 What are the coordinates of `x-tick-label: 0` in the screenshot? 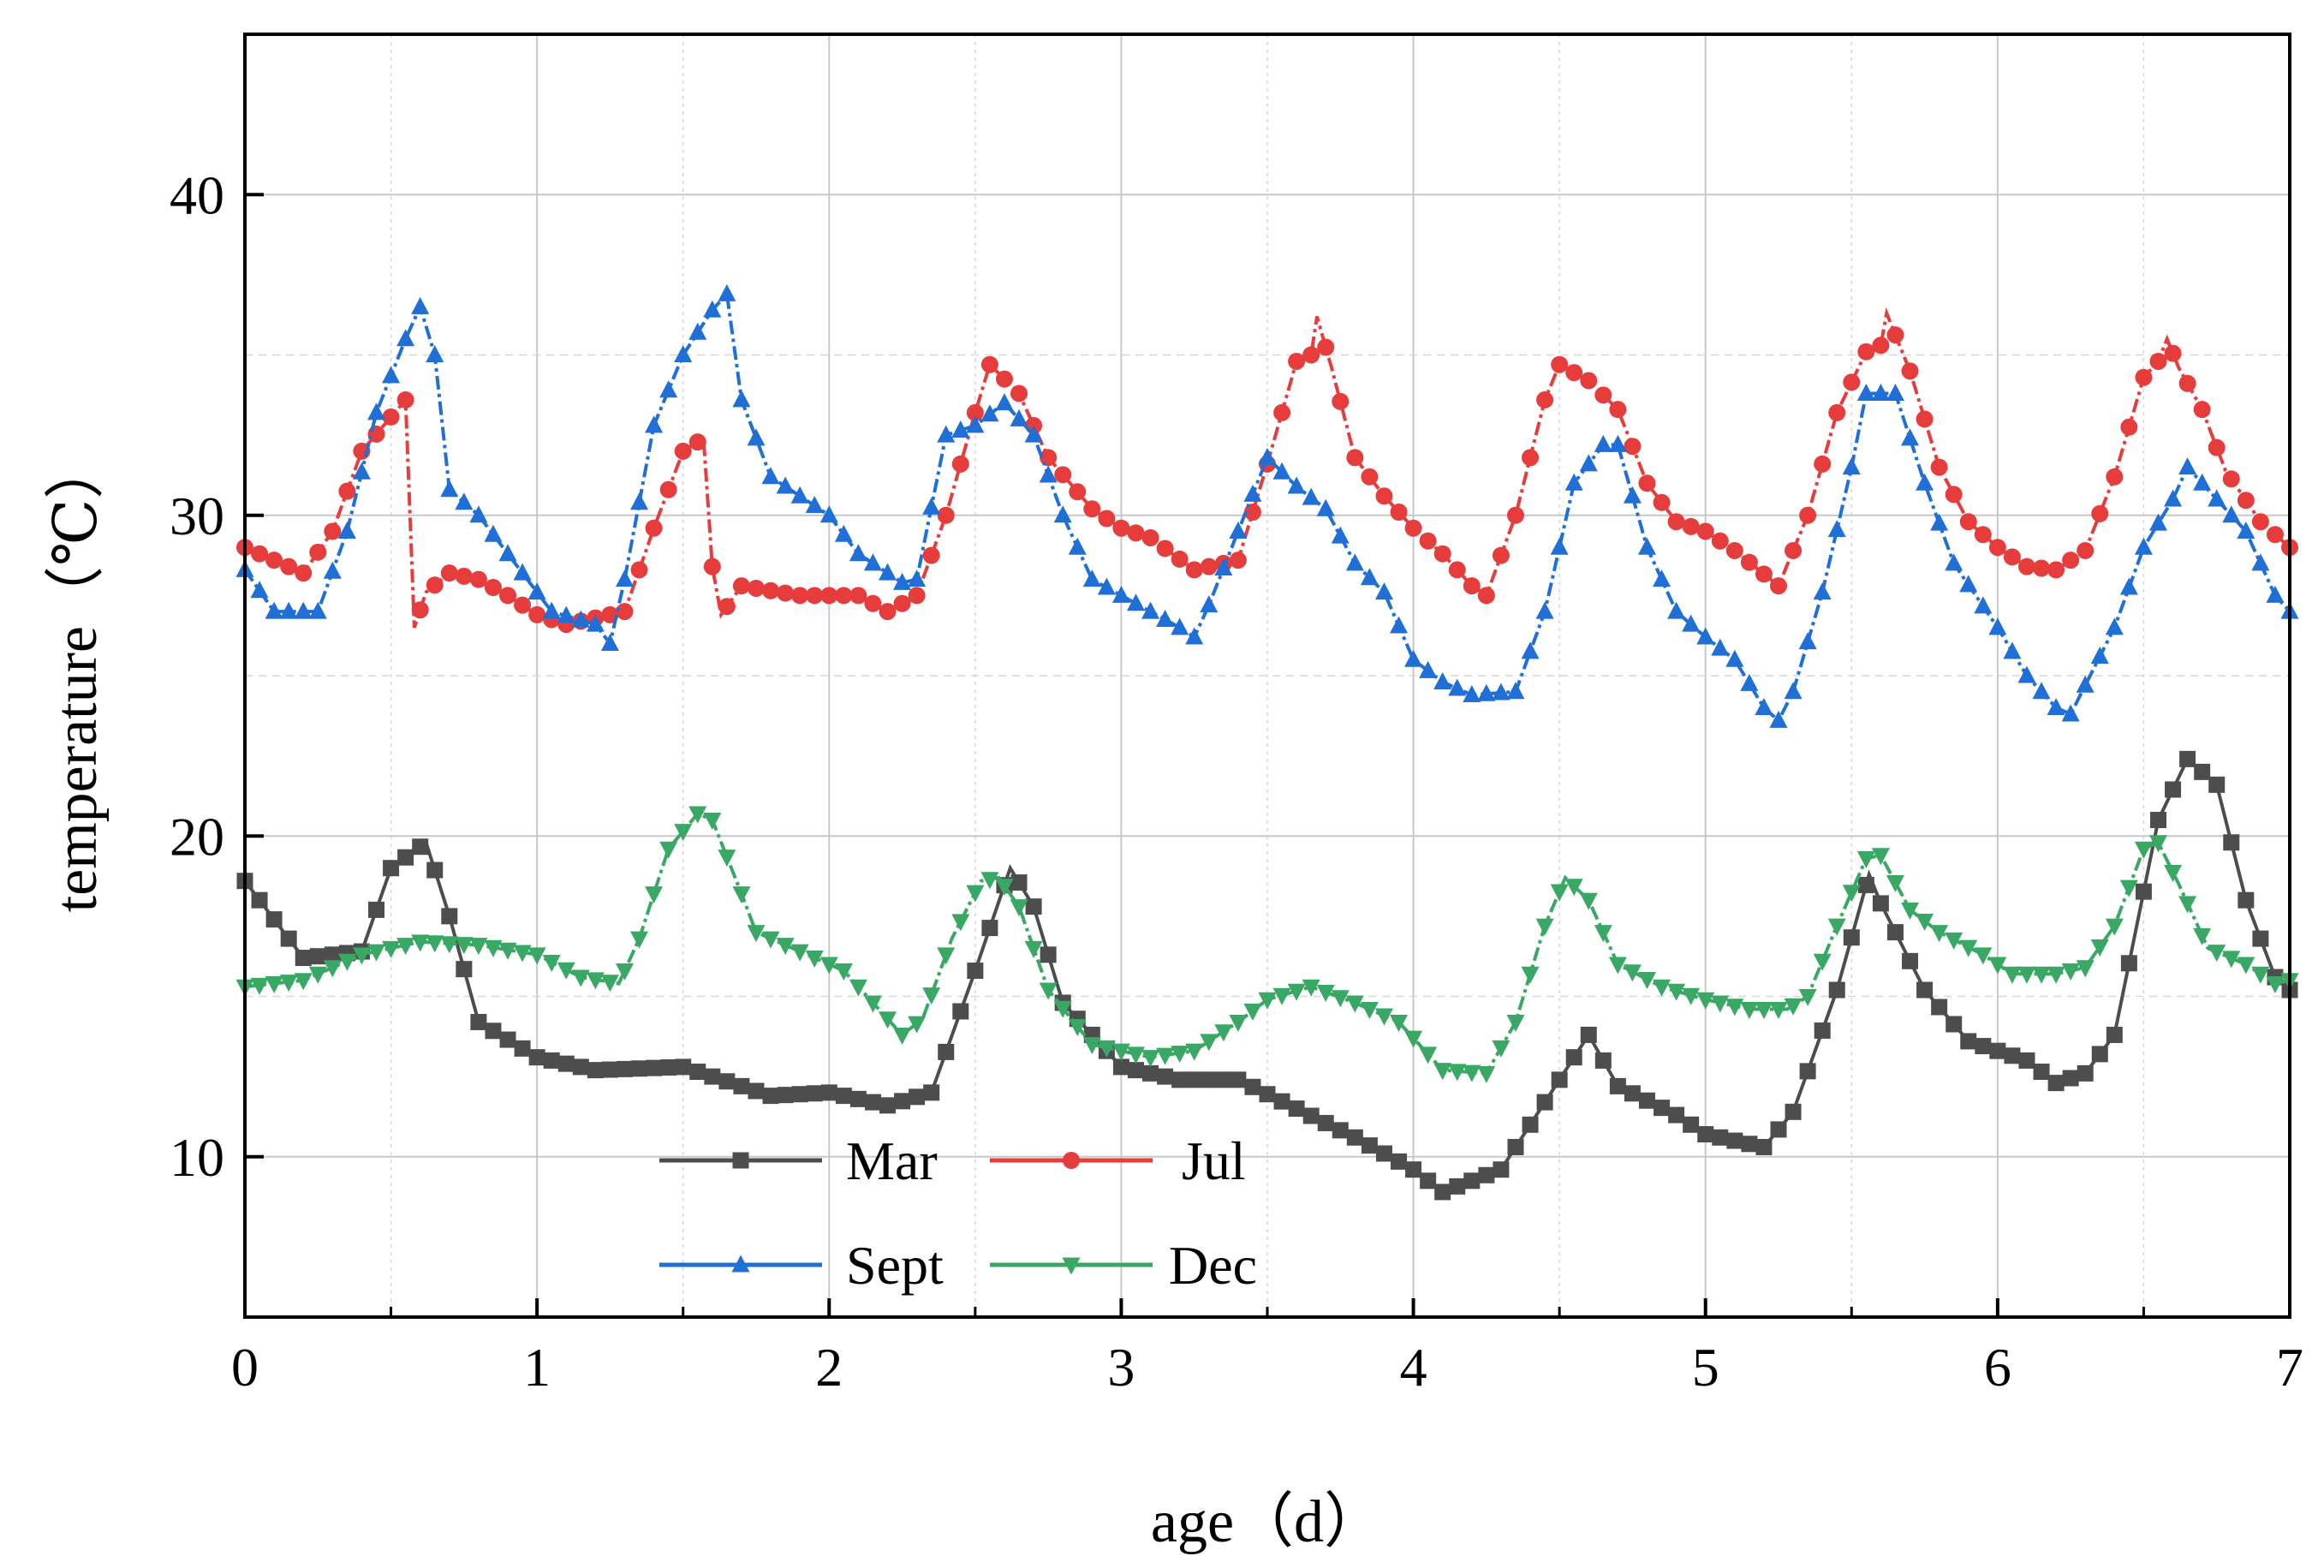 It's located at (245, 1367).